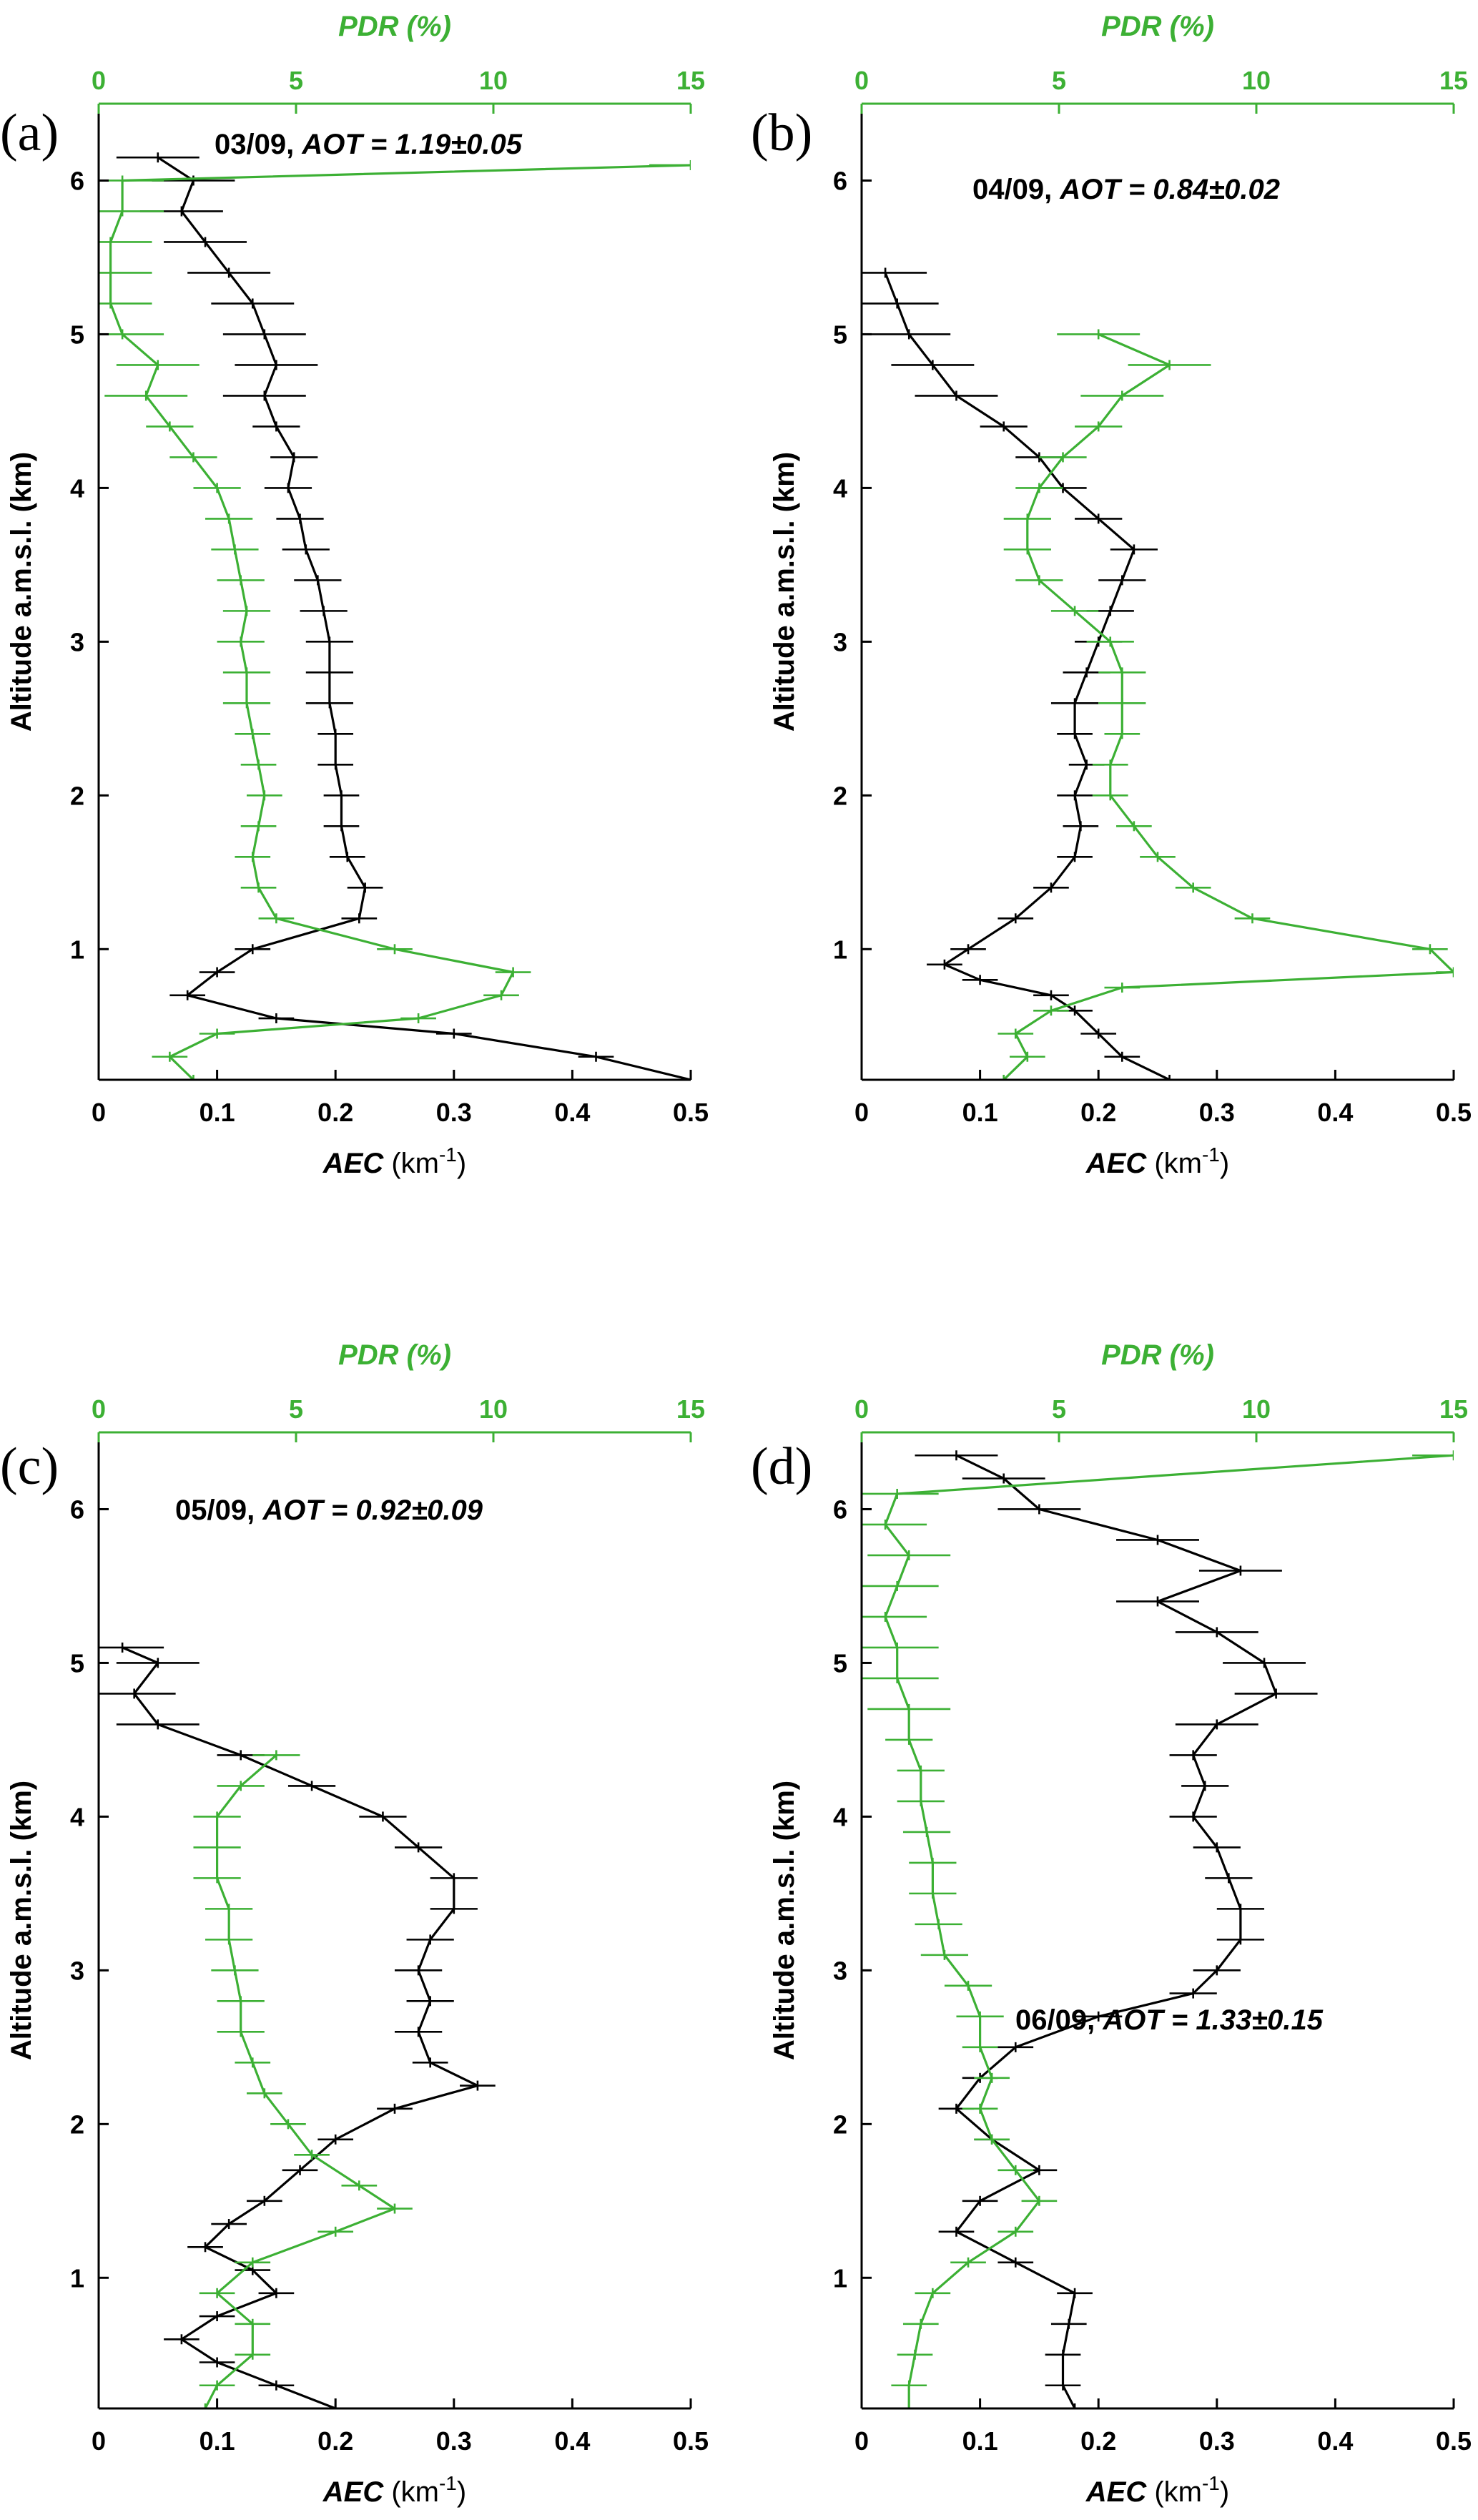 The width and height of the screenshot is (1478, 2520). Describe the element at coordinates (419, 1510) in the screenshot. I see `annotation-aot-value: 0.92±0.09` at that location.